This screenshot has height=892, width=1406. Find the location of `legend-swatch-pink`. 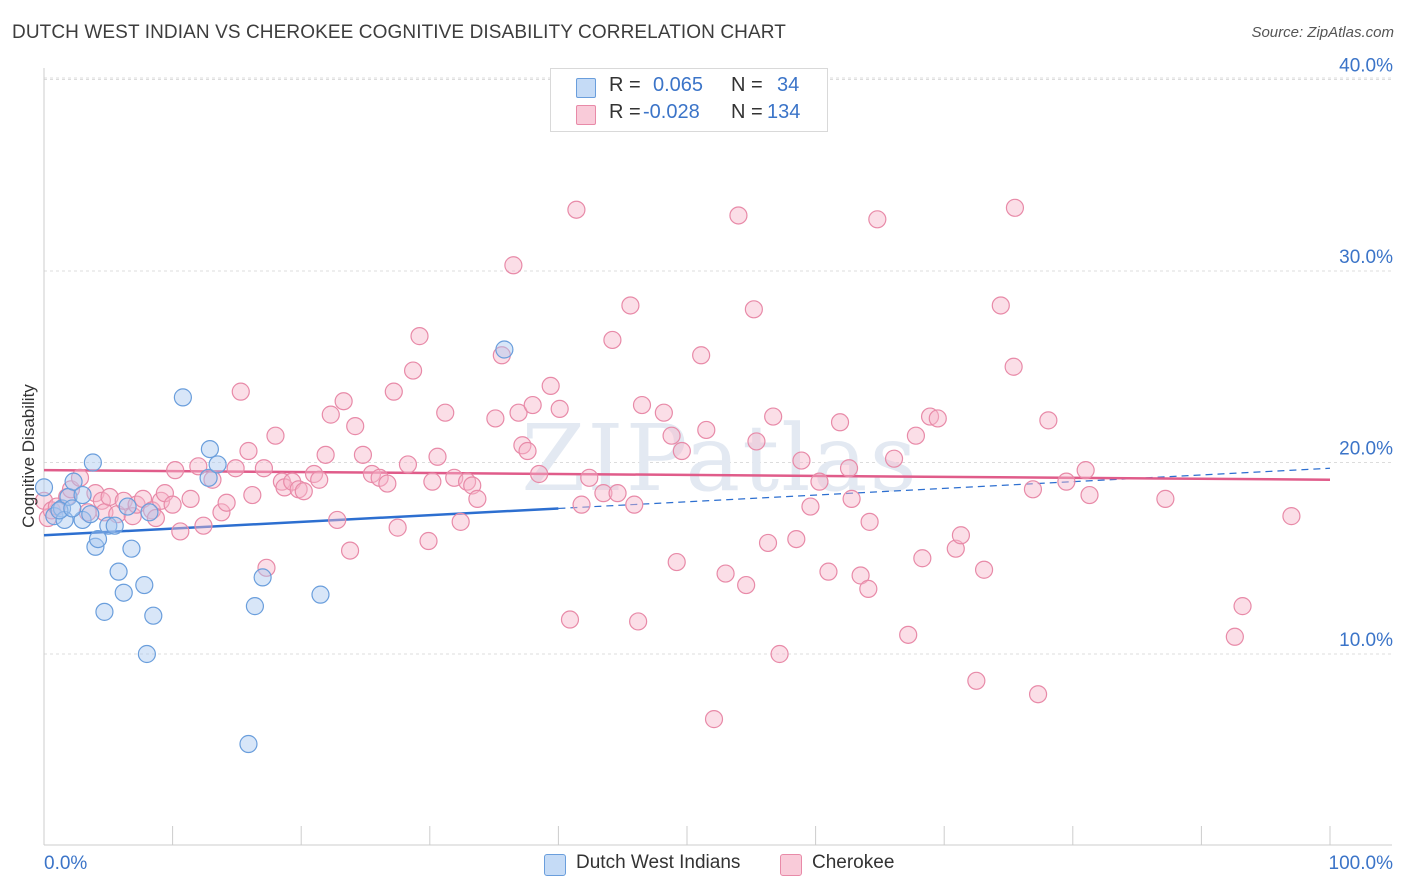

legend-swatch-pink is located at coordinates (791, 865).